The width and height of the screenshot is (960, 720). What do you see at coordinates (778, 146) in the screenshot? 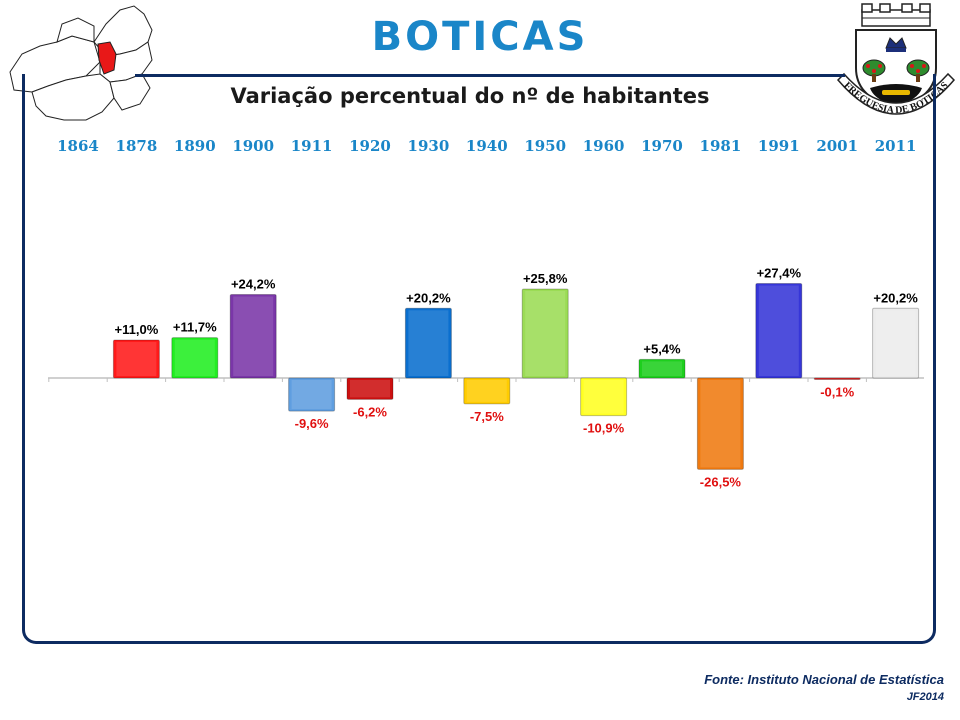
I see `x-tick-label: 1991` at bounding box center [778, 146].